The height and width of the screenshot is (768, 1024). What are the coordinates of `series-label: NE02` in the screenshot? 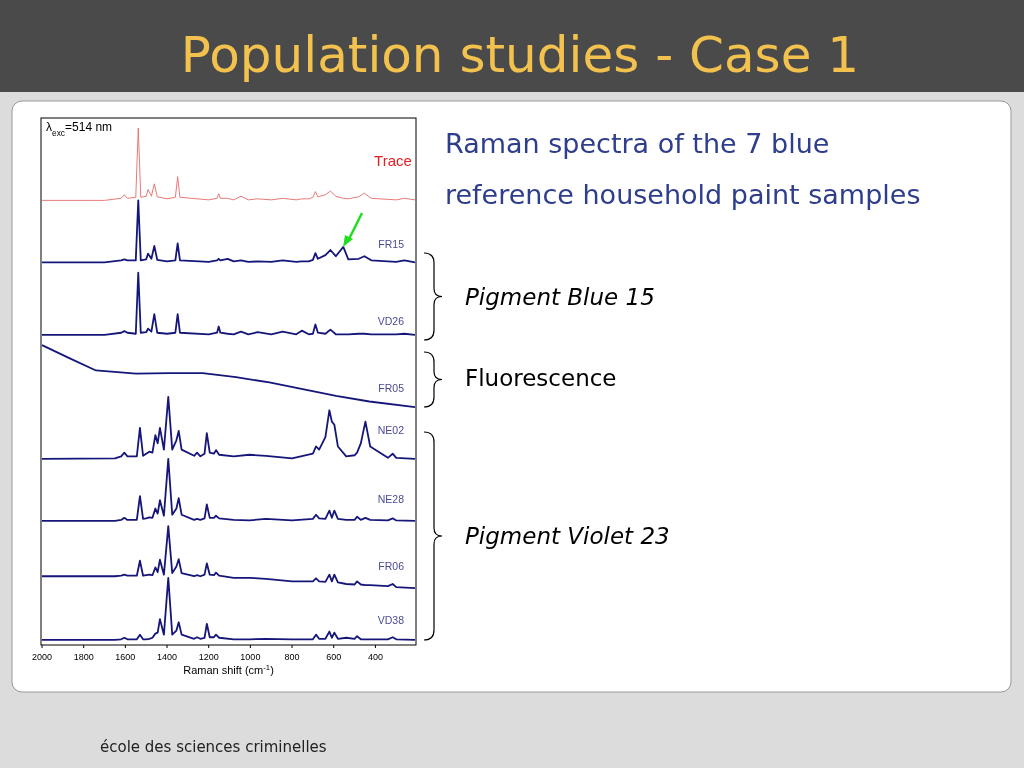 It's located at (391, 430).